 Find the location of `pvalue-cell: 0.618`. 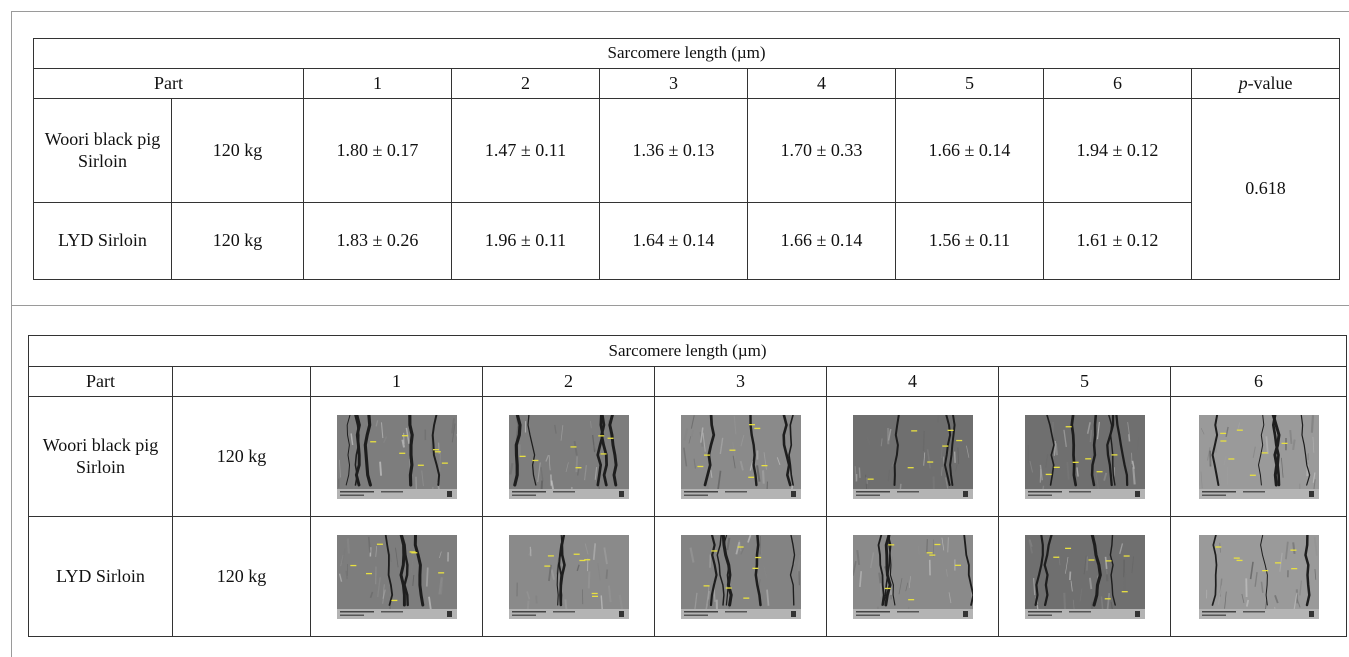

pvalue-cell: 0.618 is located at coordinates (1266, 189).